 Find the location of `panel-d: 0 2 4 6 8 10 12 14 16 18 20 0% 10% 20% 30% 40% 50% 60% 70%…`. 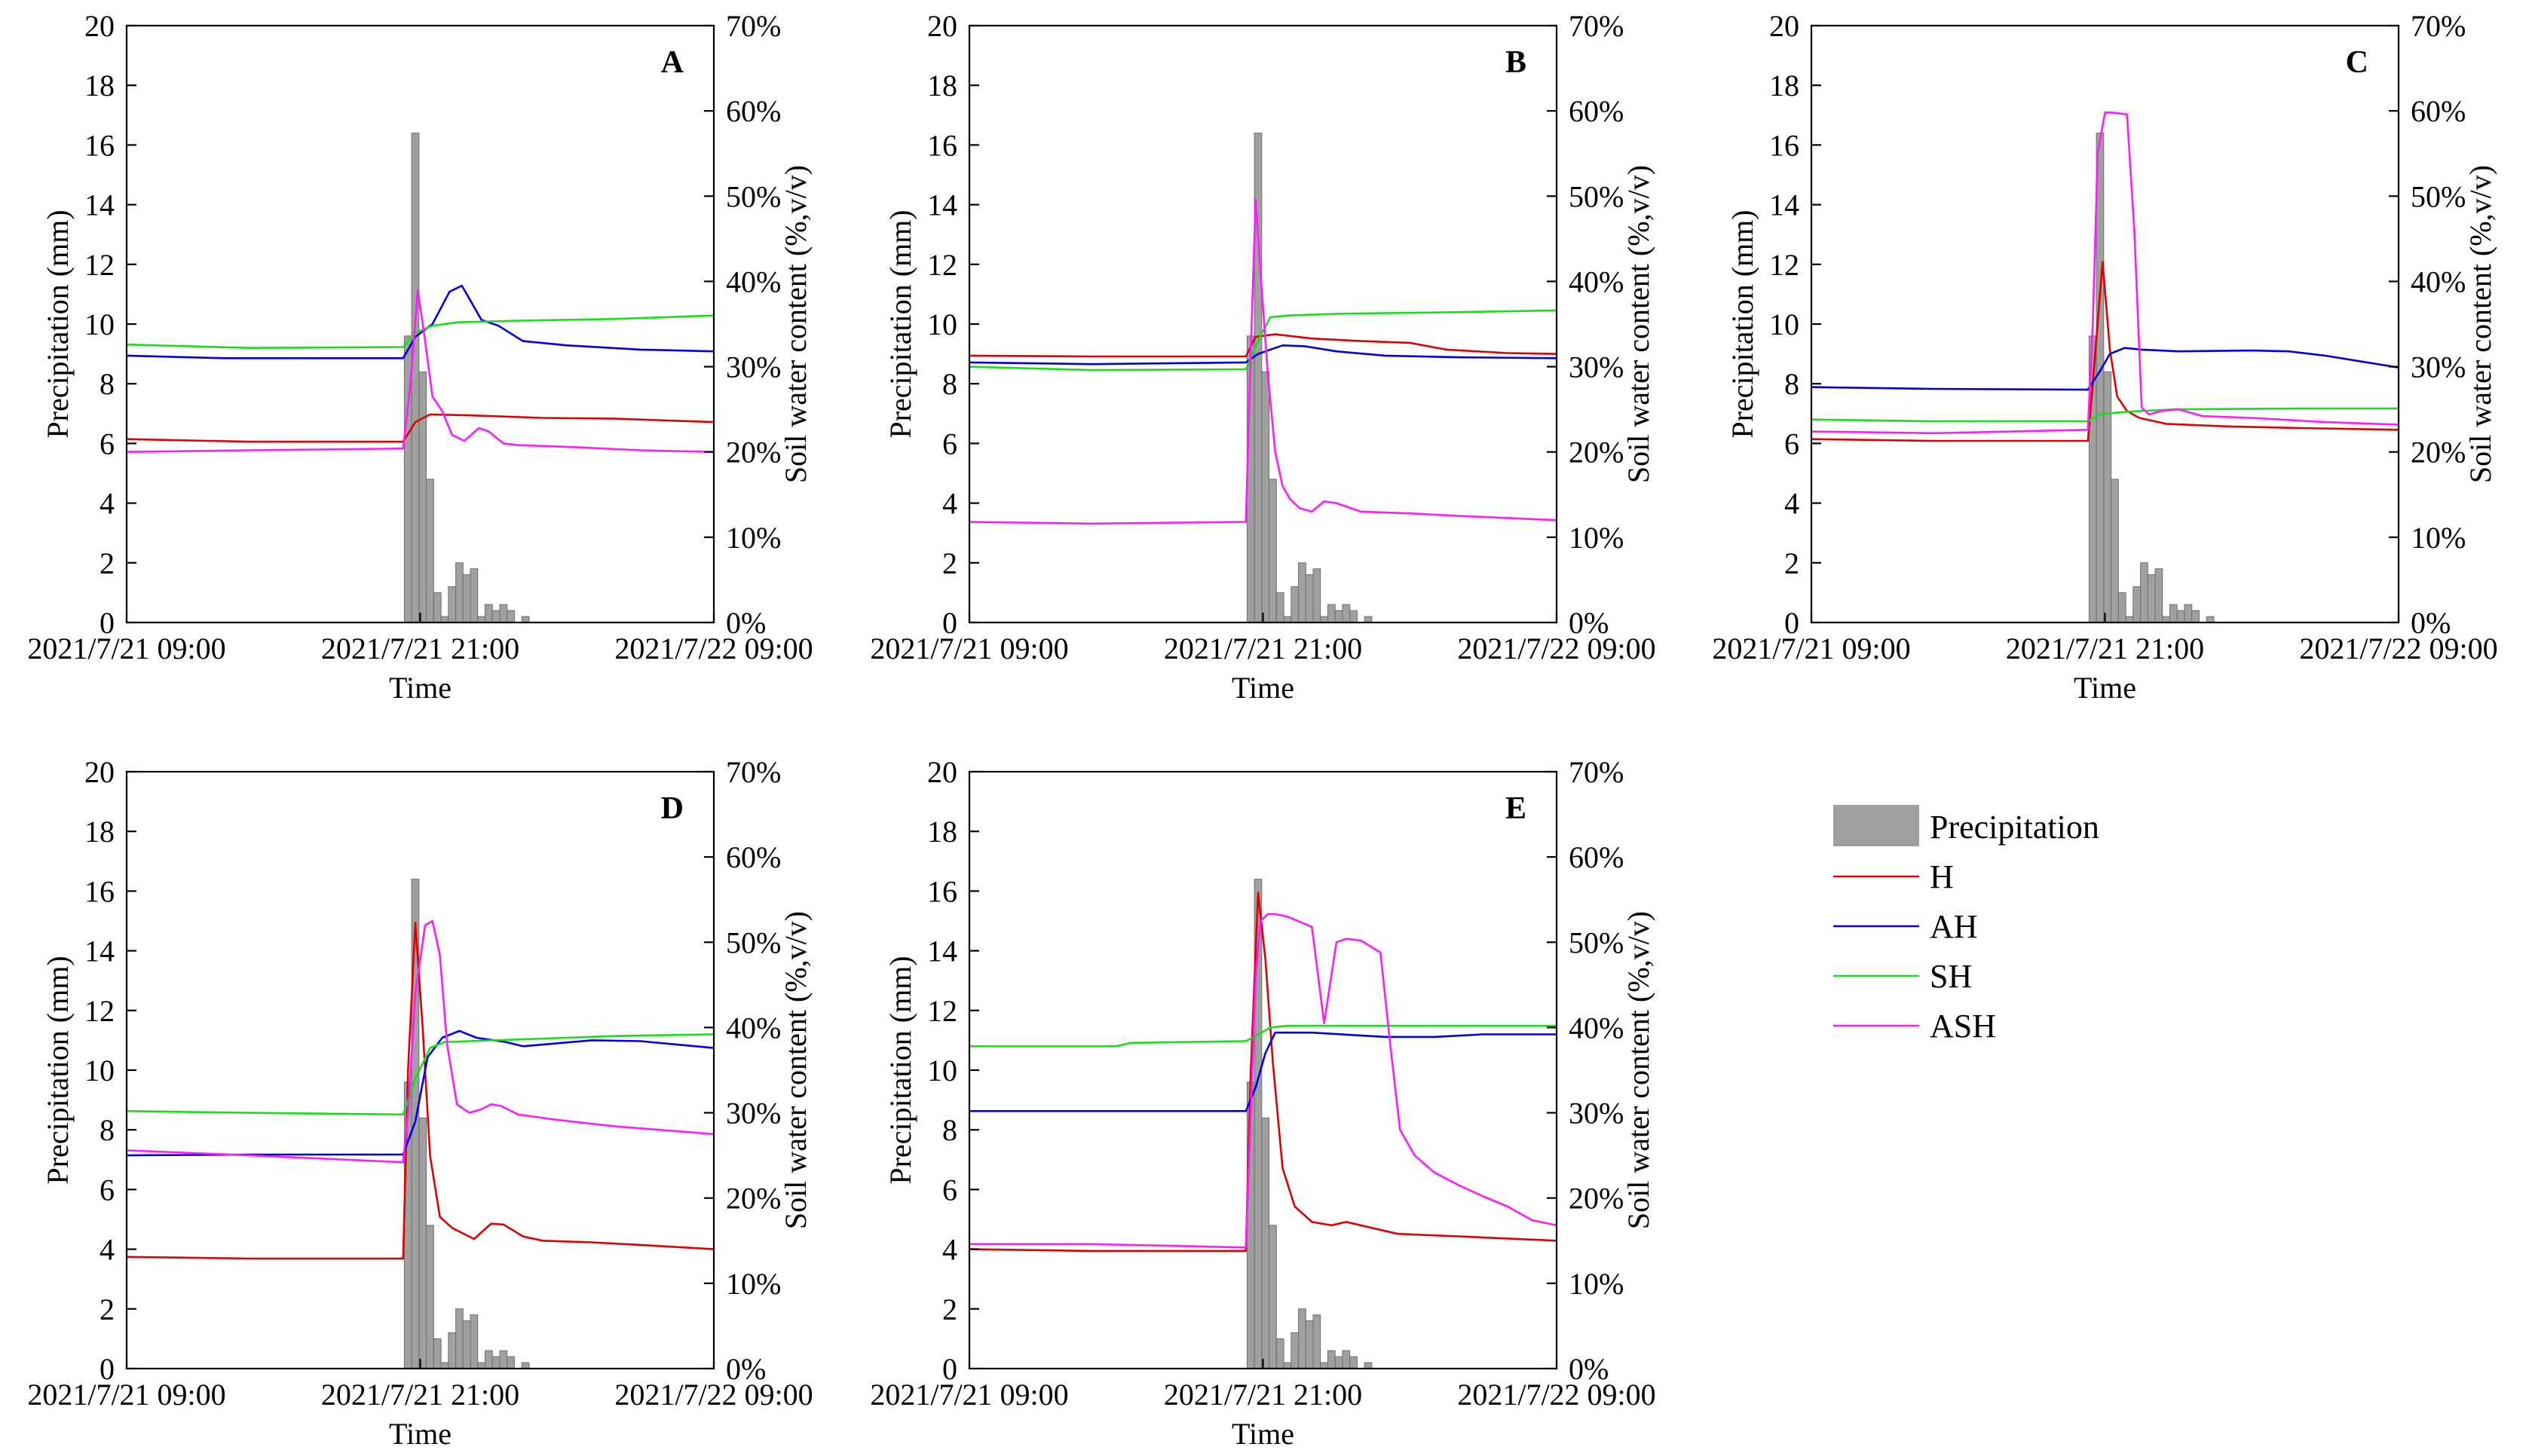

panel-d: 0 2 4 6 8 10 12 14 16 18 20 0% 10% 20% 30% 40% 50% 60% 70%… is located at coordinates (420, 1103).